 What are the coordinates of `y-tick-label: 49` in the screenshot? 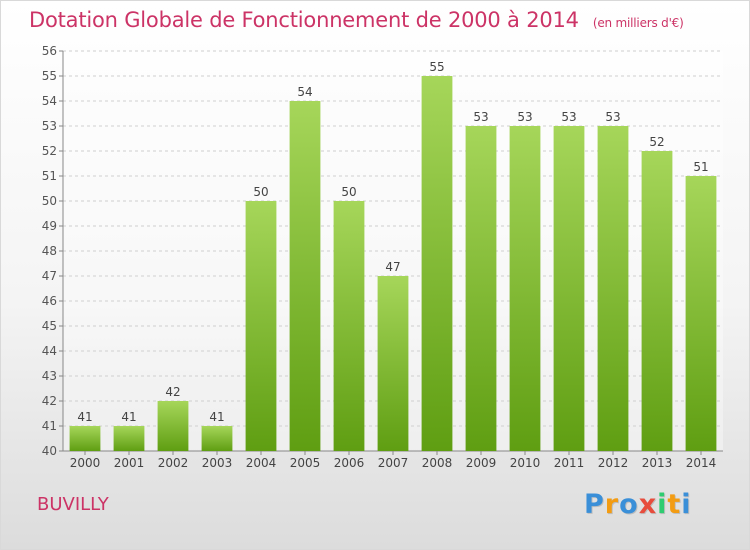 It's located at (49, 226).